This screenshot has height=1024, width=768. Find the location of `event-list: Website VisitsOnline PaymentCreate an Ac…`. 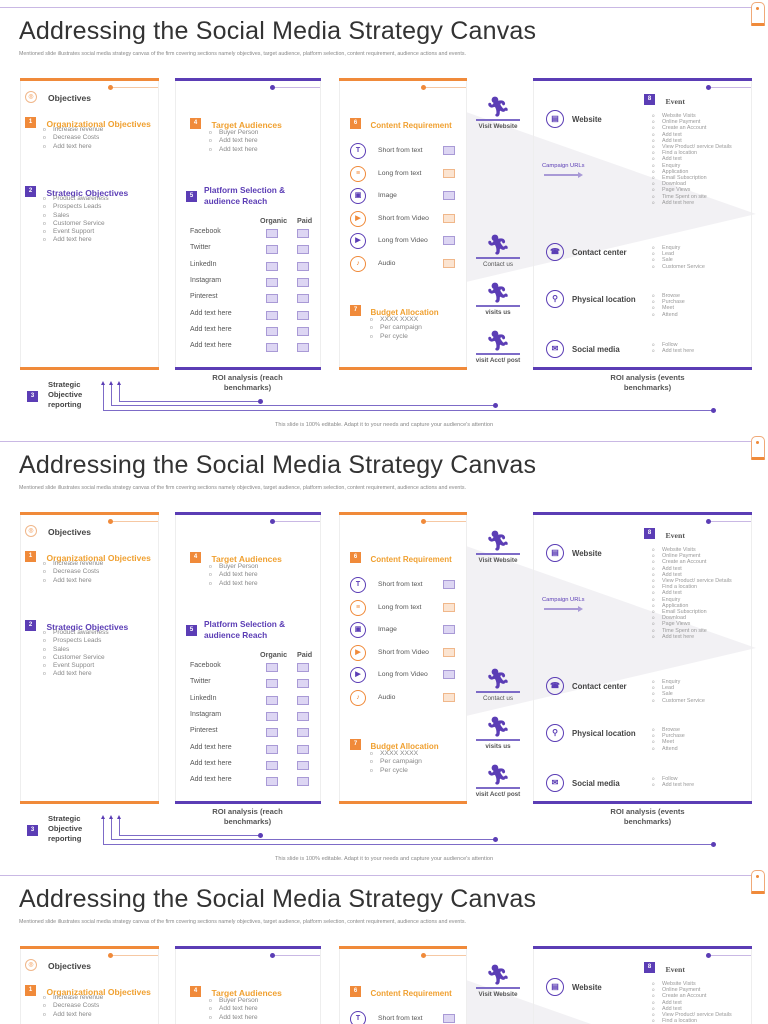

event-list: Website VisitsOnline PaymentCreate an Ac… is located at coordinates (692, 1002).